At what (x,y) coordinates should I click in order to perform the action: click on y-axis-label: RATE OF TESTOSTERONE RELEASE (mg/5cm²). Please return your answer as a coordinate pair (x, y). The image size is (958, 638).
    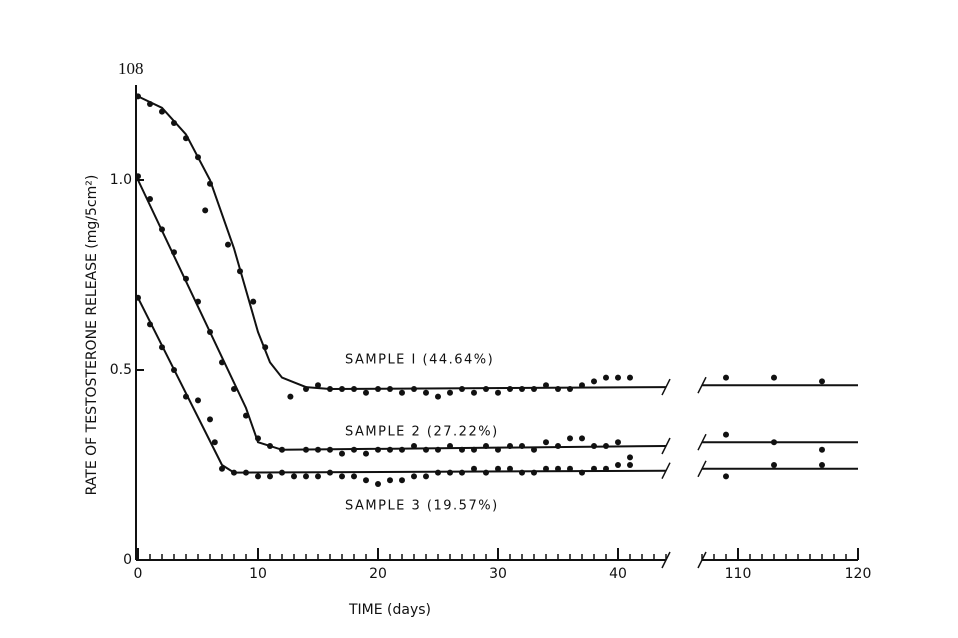
    Looking at the image, I should click on (92, 335).